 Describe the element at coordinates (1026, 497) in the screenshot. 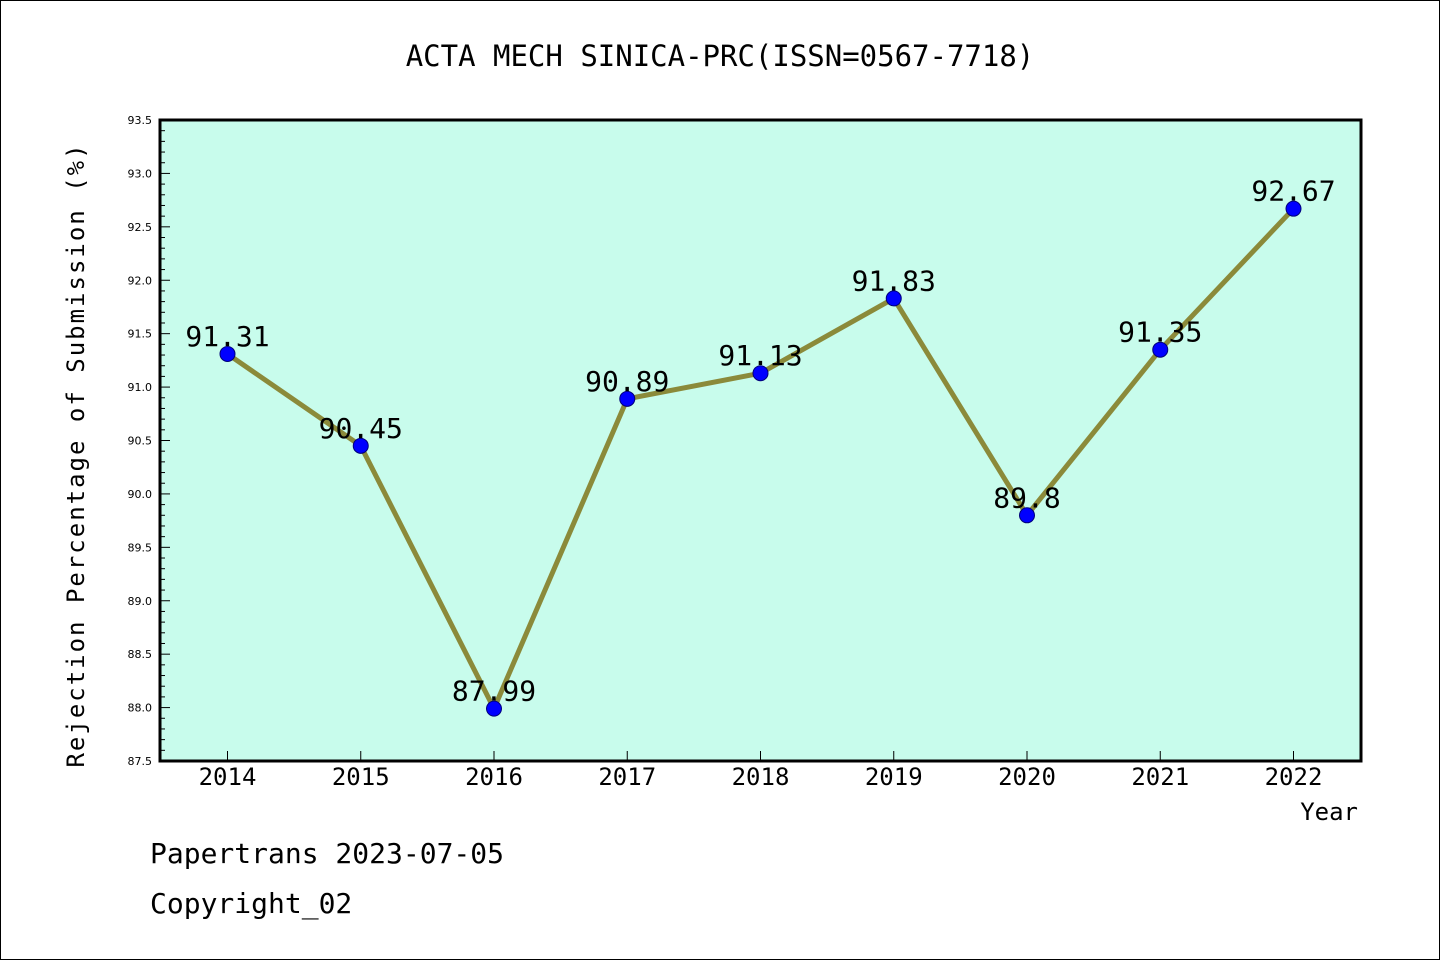

I see `data-label: 89.8` at that location.